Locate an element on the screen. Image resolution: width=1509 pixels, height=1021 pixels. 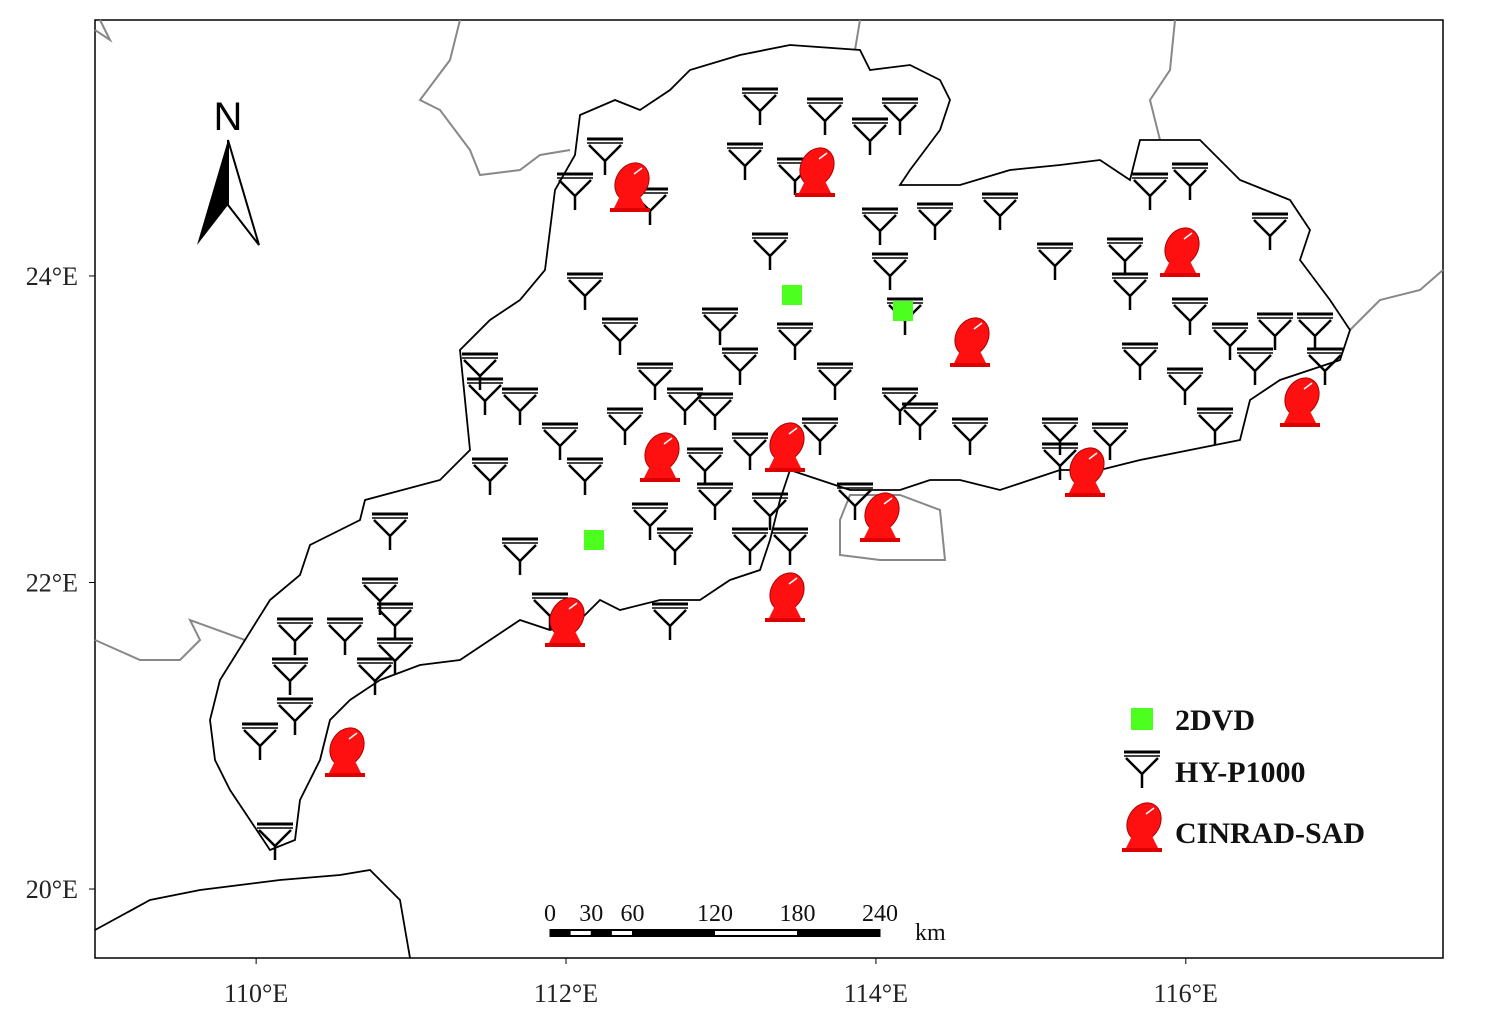
scale-unit: km is located at coordinates (930, 933).